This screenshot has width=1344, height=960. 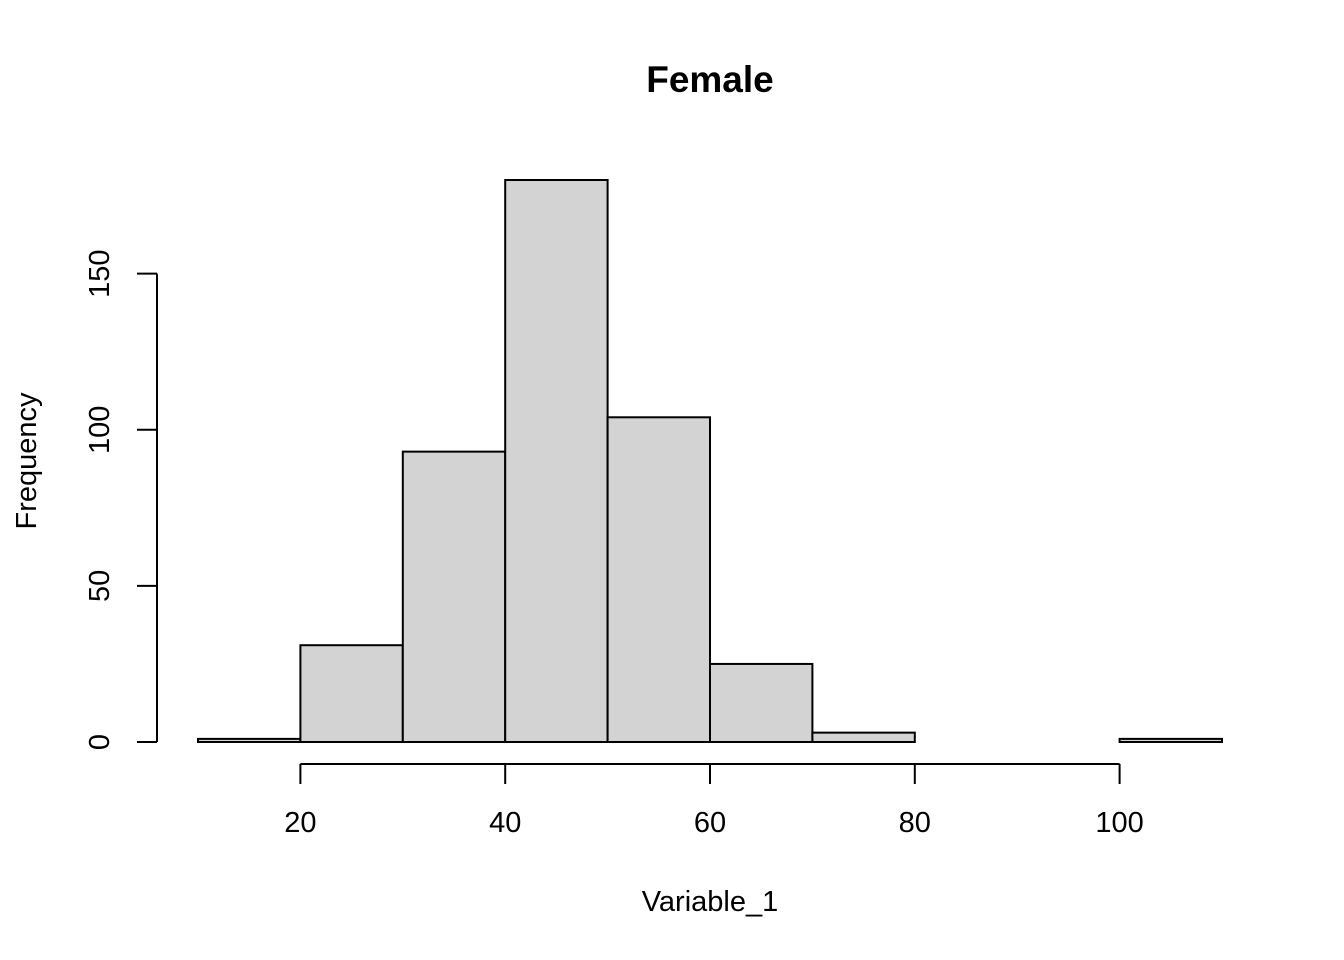 I want to click on y-axis: 0 50 100 150, so click(x=121, y=499).